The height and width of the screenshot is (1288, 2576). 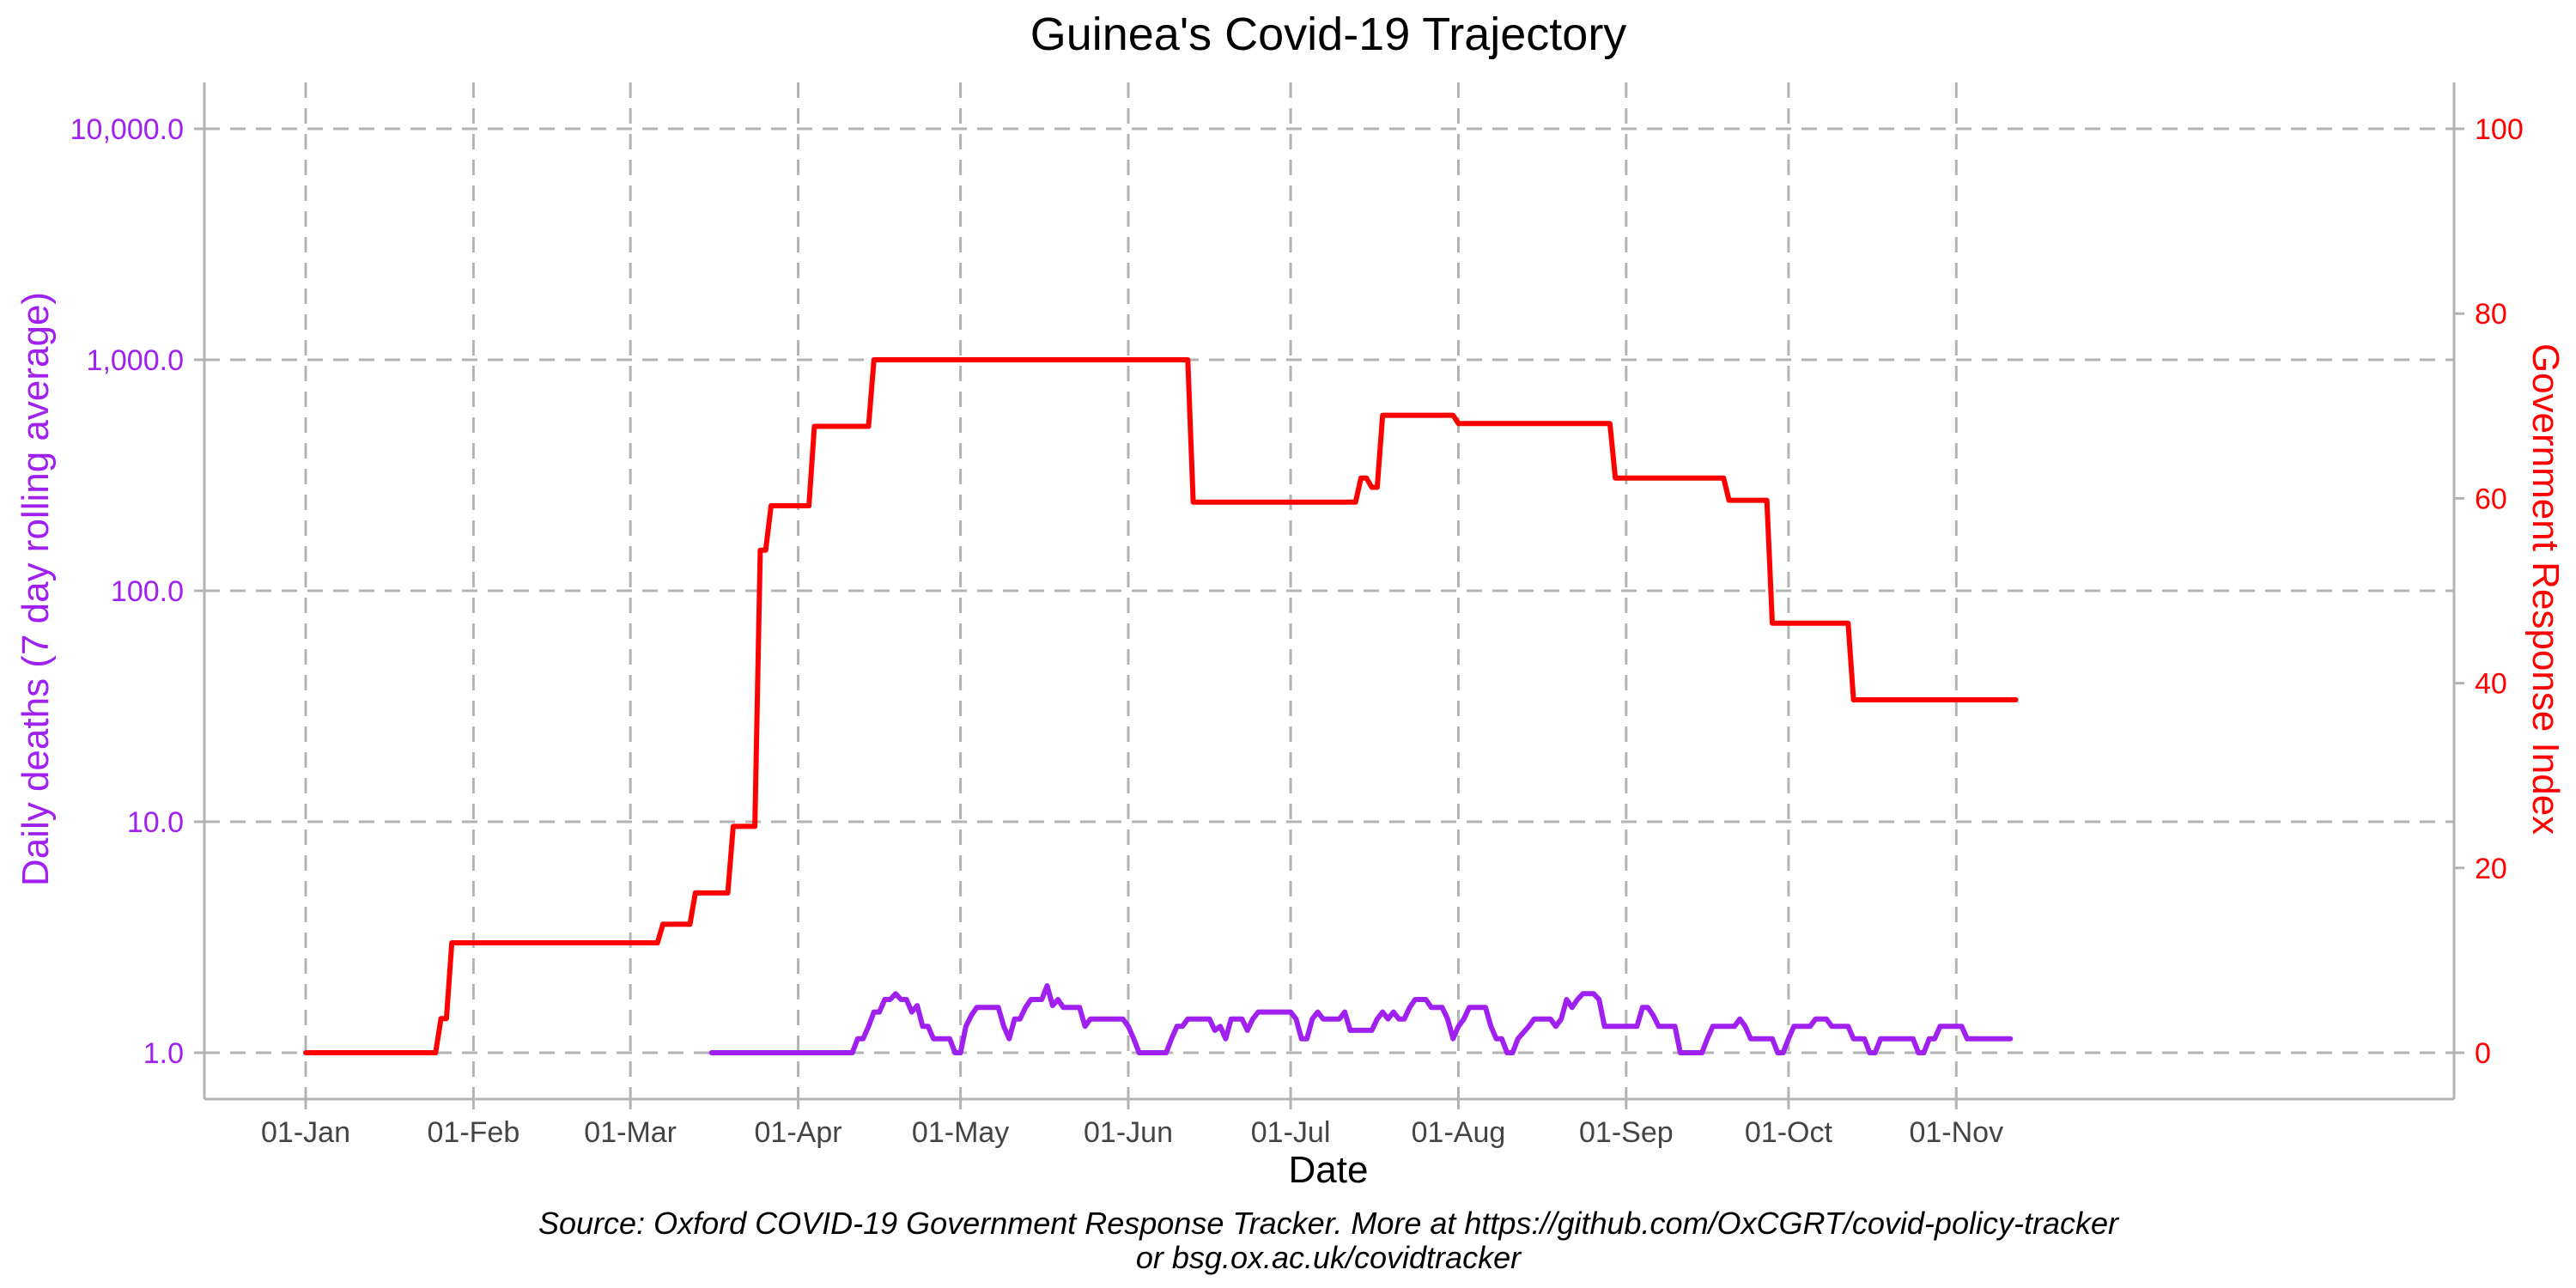 I want to click on x-tick-label: 01-Jul, so click(x=1291, y=1133).